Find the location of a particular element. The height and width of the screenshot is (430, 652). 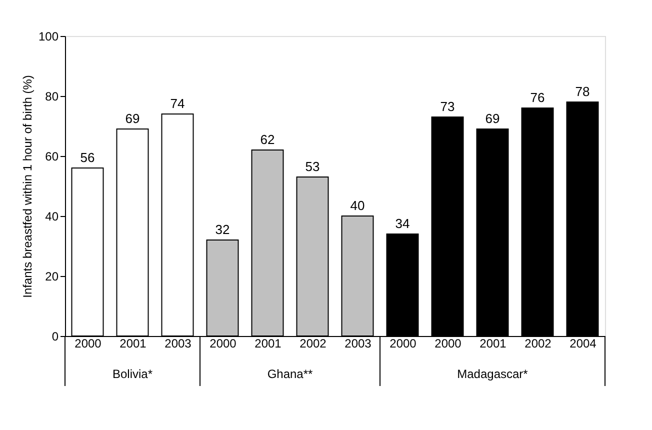

y-axis-title: Infants breastfed within 1 hour of birth (%) is located at coordinates (27, 186).